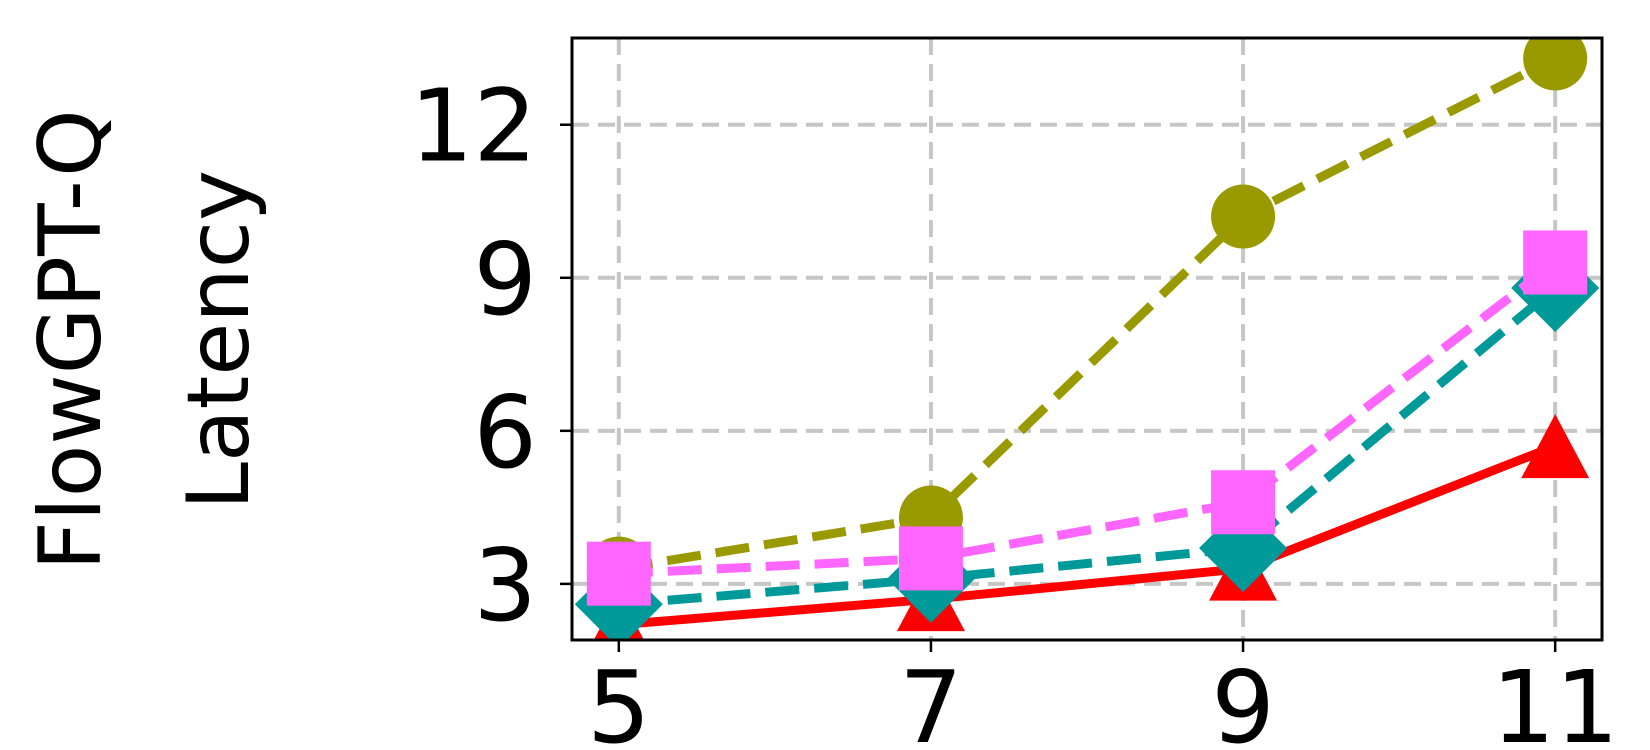  Describe the element at coordinates (505, 279) in the screenshot. I see `y-tick-label: 9` at that location.